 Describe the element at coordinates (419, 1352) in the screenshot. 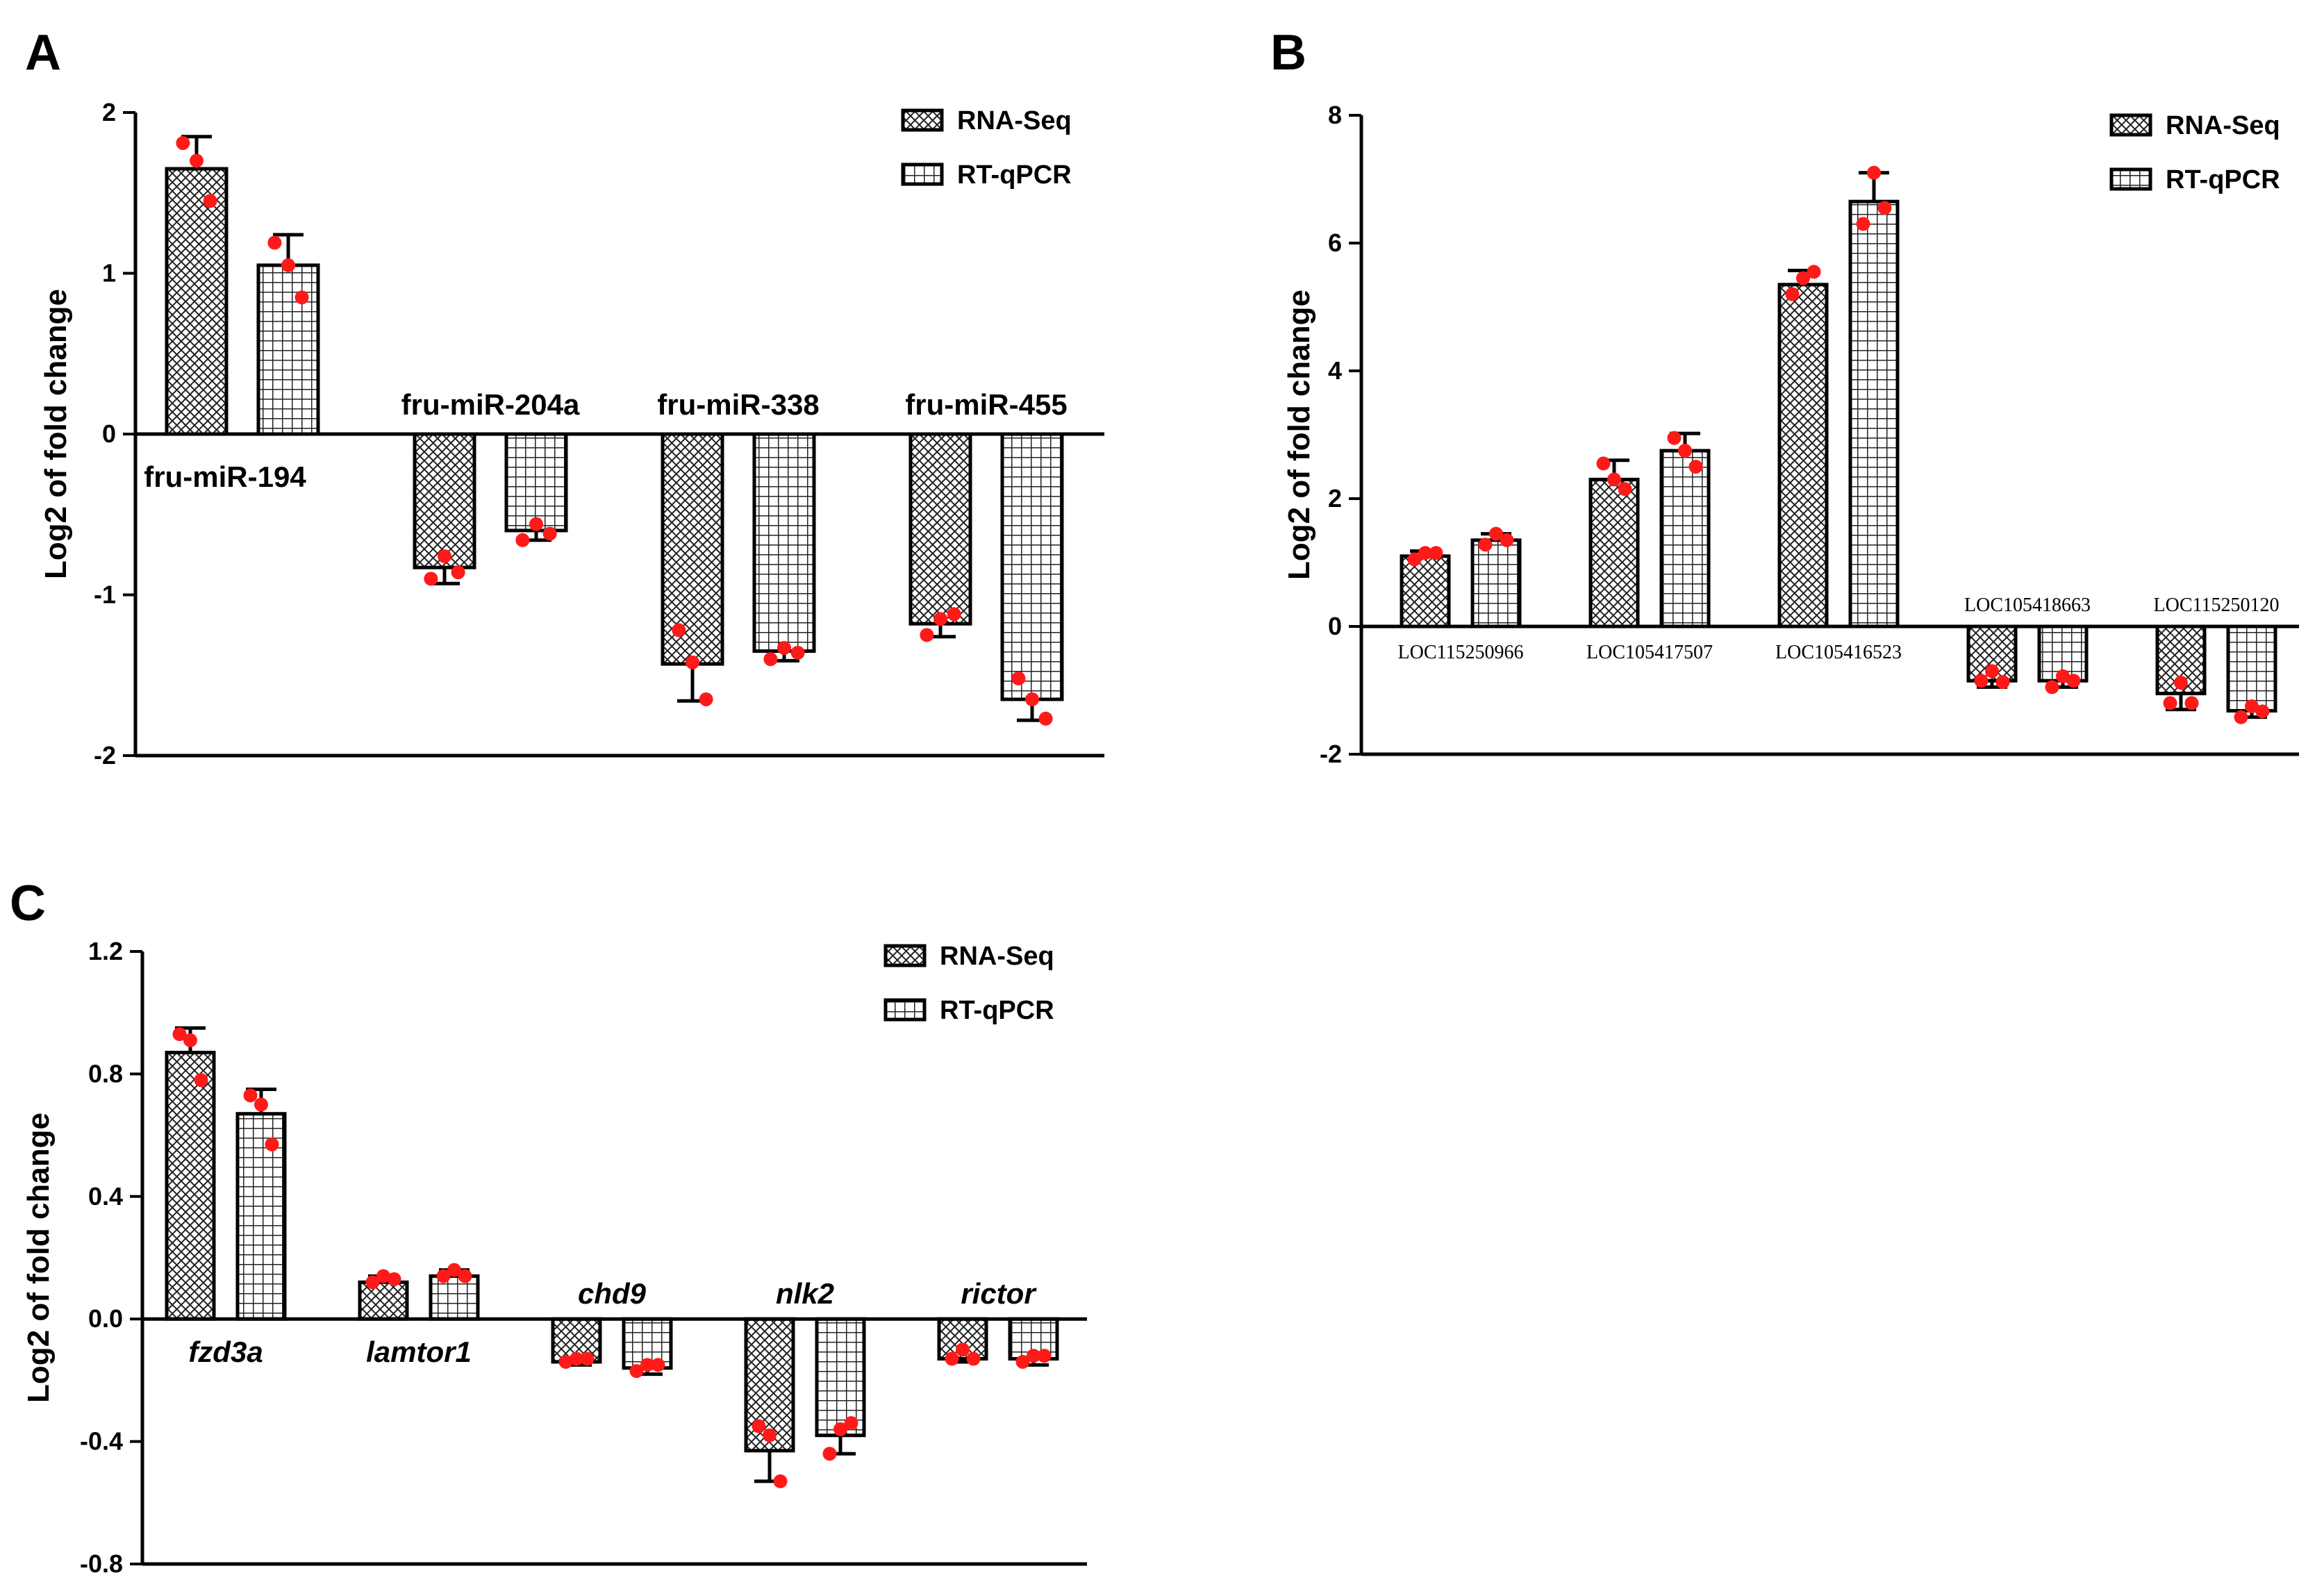

I see `category-label: lamtor1` at that location.